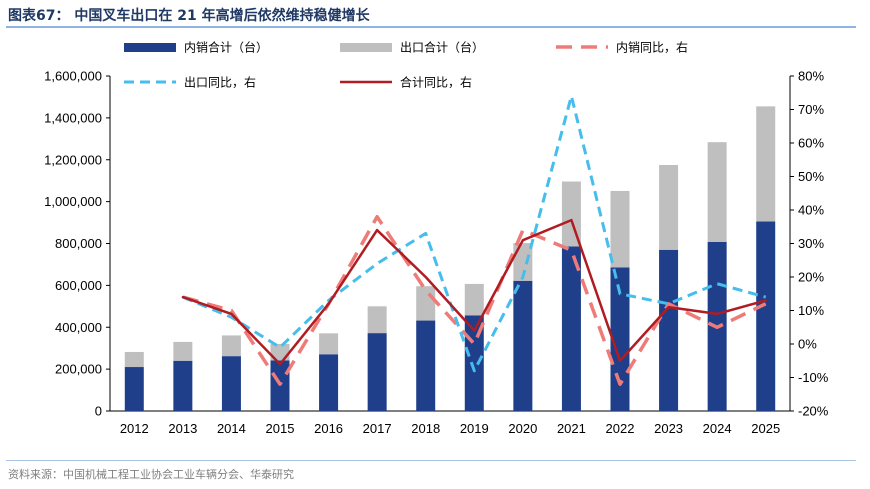 This screenshot has width=870, height=489. I want to click on y-right-tick-label: 80%, so click(811, 76).